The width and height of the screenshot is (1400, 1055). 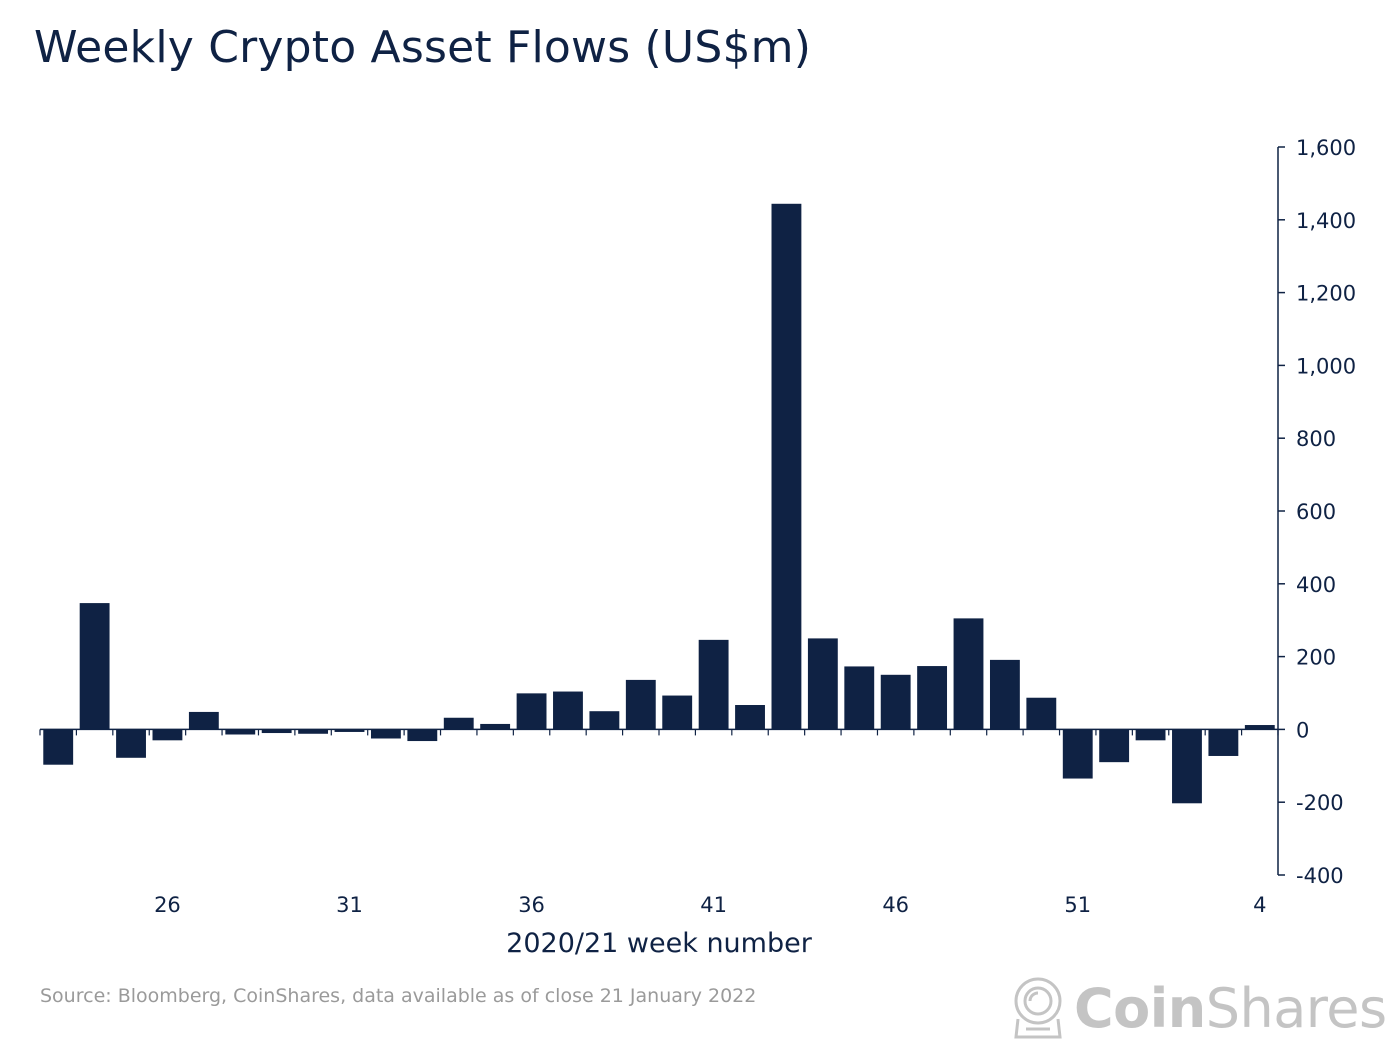 What do you see at coordinates (1326, 366) in the screenshot?
I see `y-tick-label: 1,000` at bounding box center [1326, 366].